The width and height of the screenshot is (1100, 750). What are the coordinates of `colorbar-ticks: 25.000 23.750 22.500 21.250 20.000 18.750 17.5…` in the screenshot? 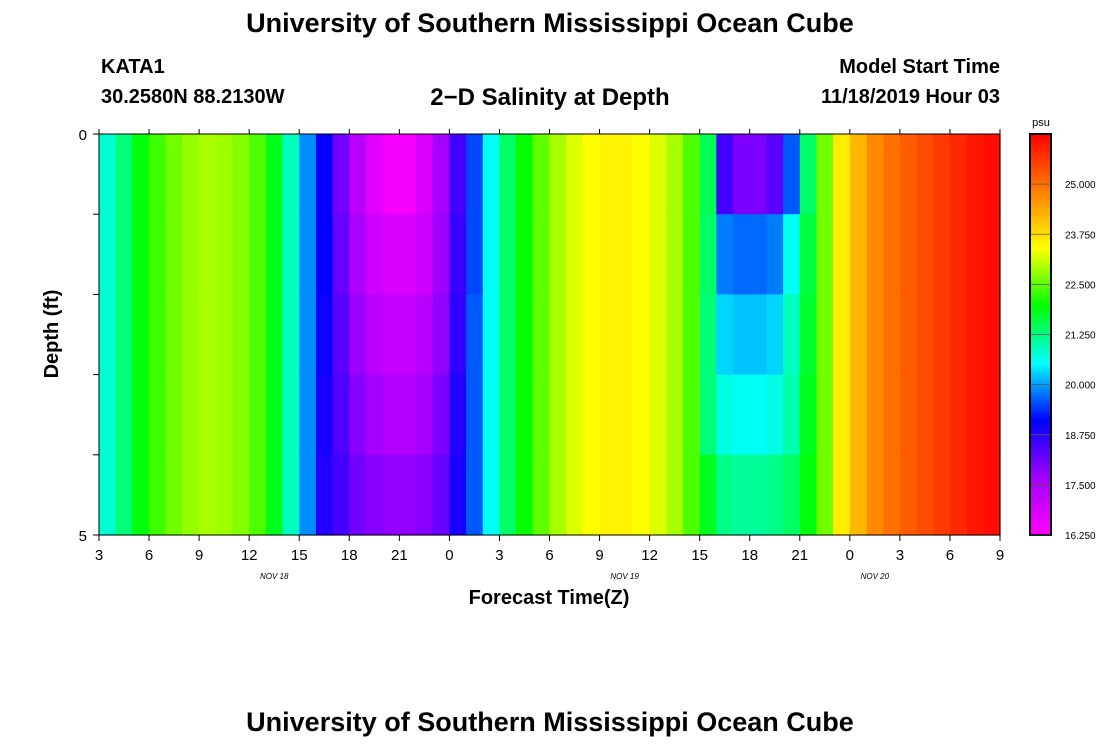 It's located at (1063, 361).